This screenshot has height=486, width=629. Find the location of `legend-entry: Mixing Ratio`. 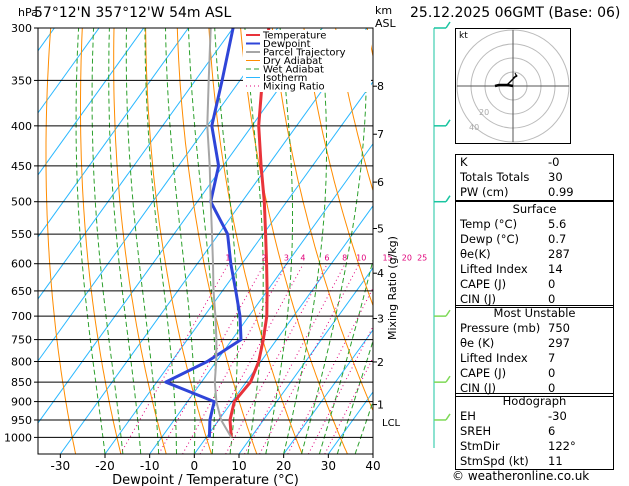

legend-entry: Mixing Ratio is located at coordinates (294, 87).